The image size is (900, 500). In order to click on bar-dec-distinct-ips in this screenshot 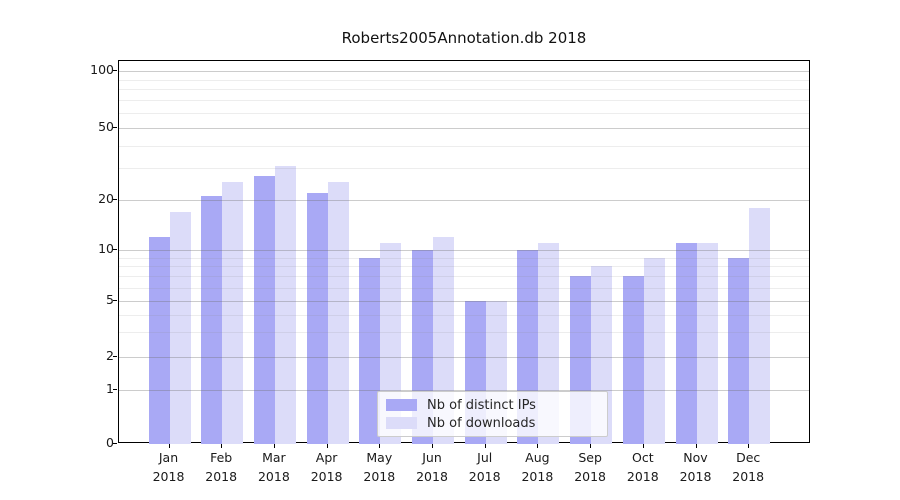, I will do `click(739, 350)`.